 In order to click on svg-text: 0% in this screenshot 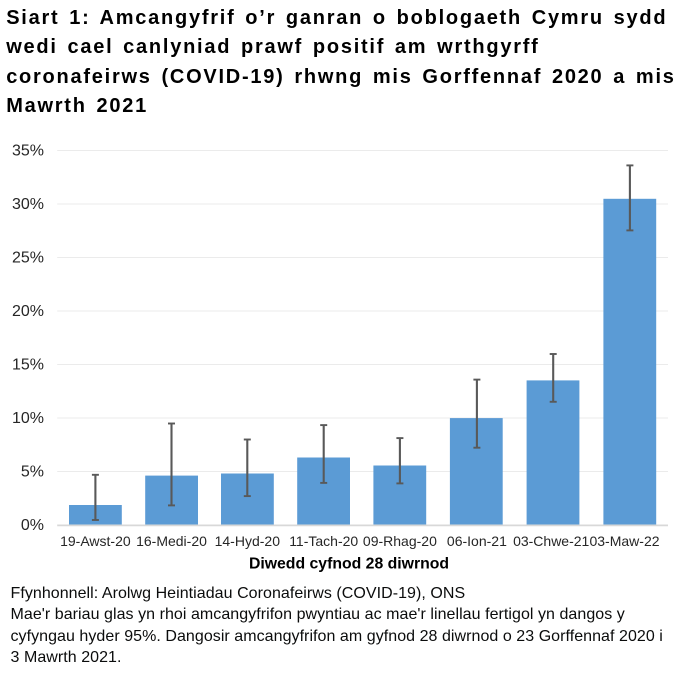, I will do `click(32, 525)`.